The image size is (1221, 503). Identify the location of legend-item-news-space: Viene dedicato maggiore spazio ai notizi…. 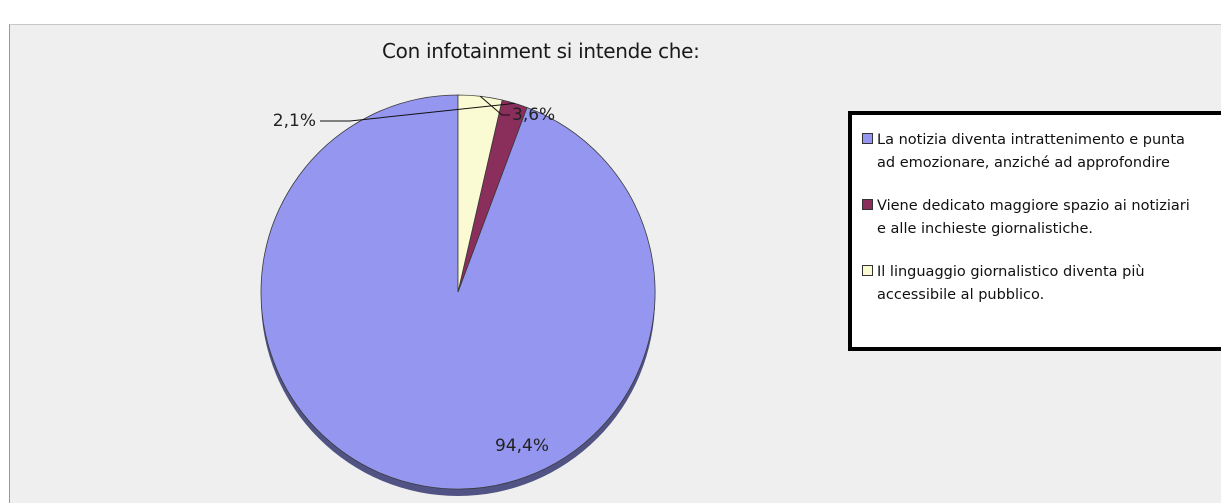
(1041, 218).